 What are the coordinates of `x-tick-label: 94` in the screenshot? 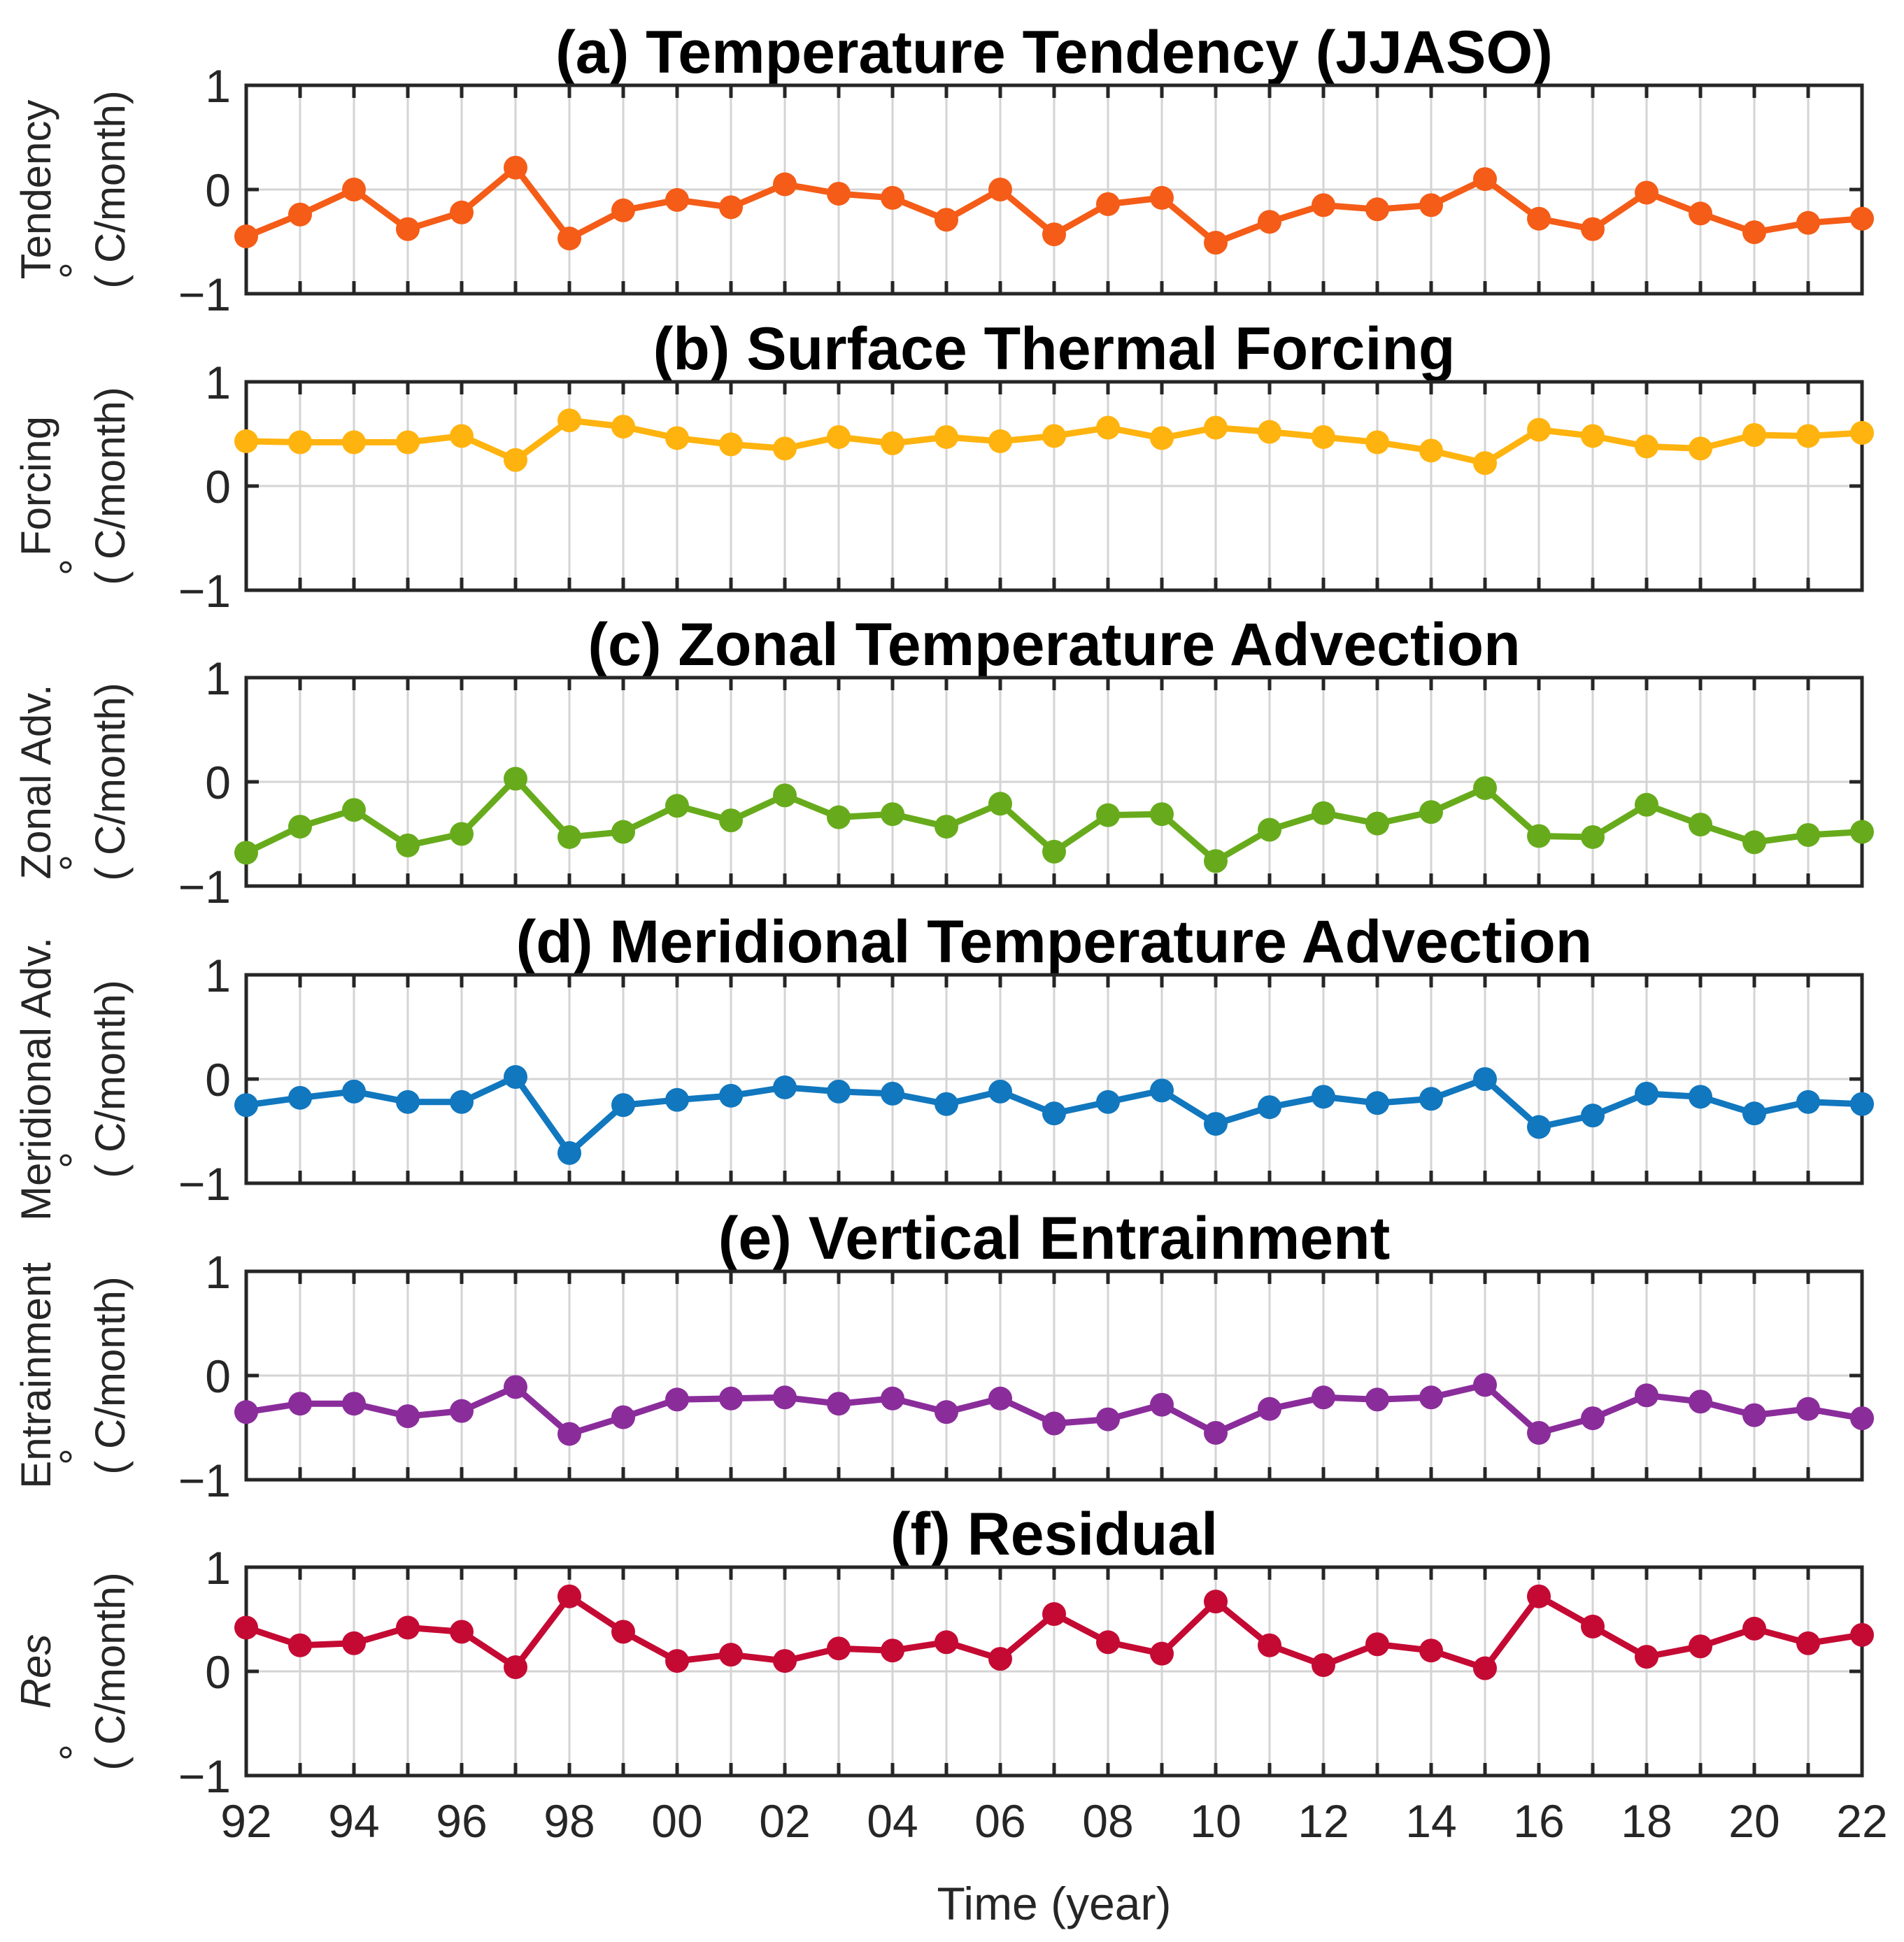 It's located at (353, 1821).